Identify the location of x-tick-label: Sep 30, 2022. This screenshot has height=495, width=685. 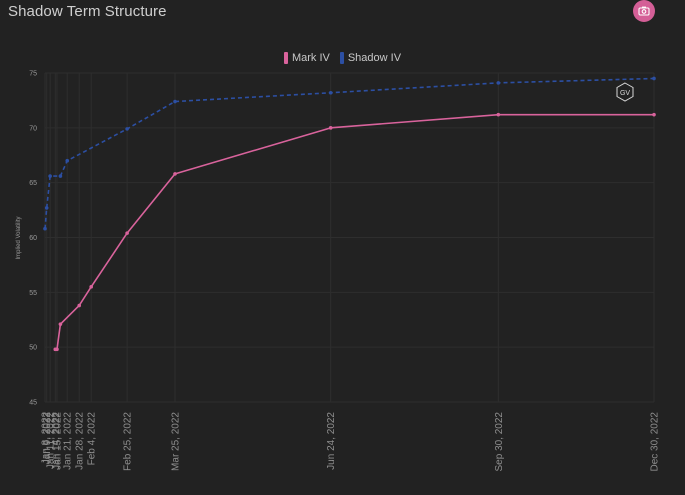
(499, 442).